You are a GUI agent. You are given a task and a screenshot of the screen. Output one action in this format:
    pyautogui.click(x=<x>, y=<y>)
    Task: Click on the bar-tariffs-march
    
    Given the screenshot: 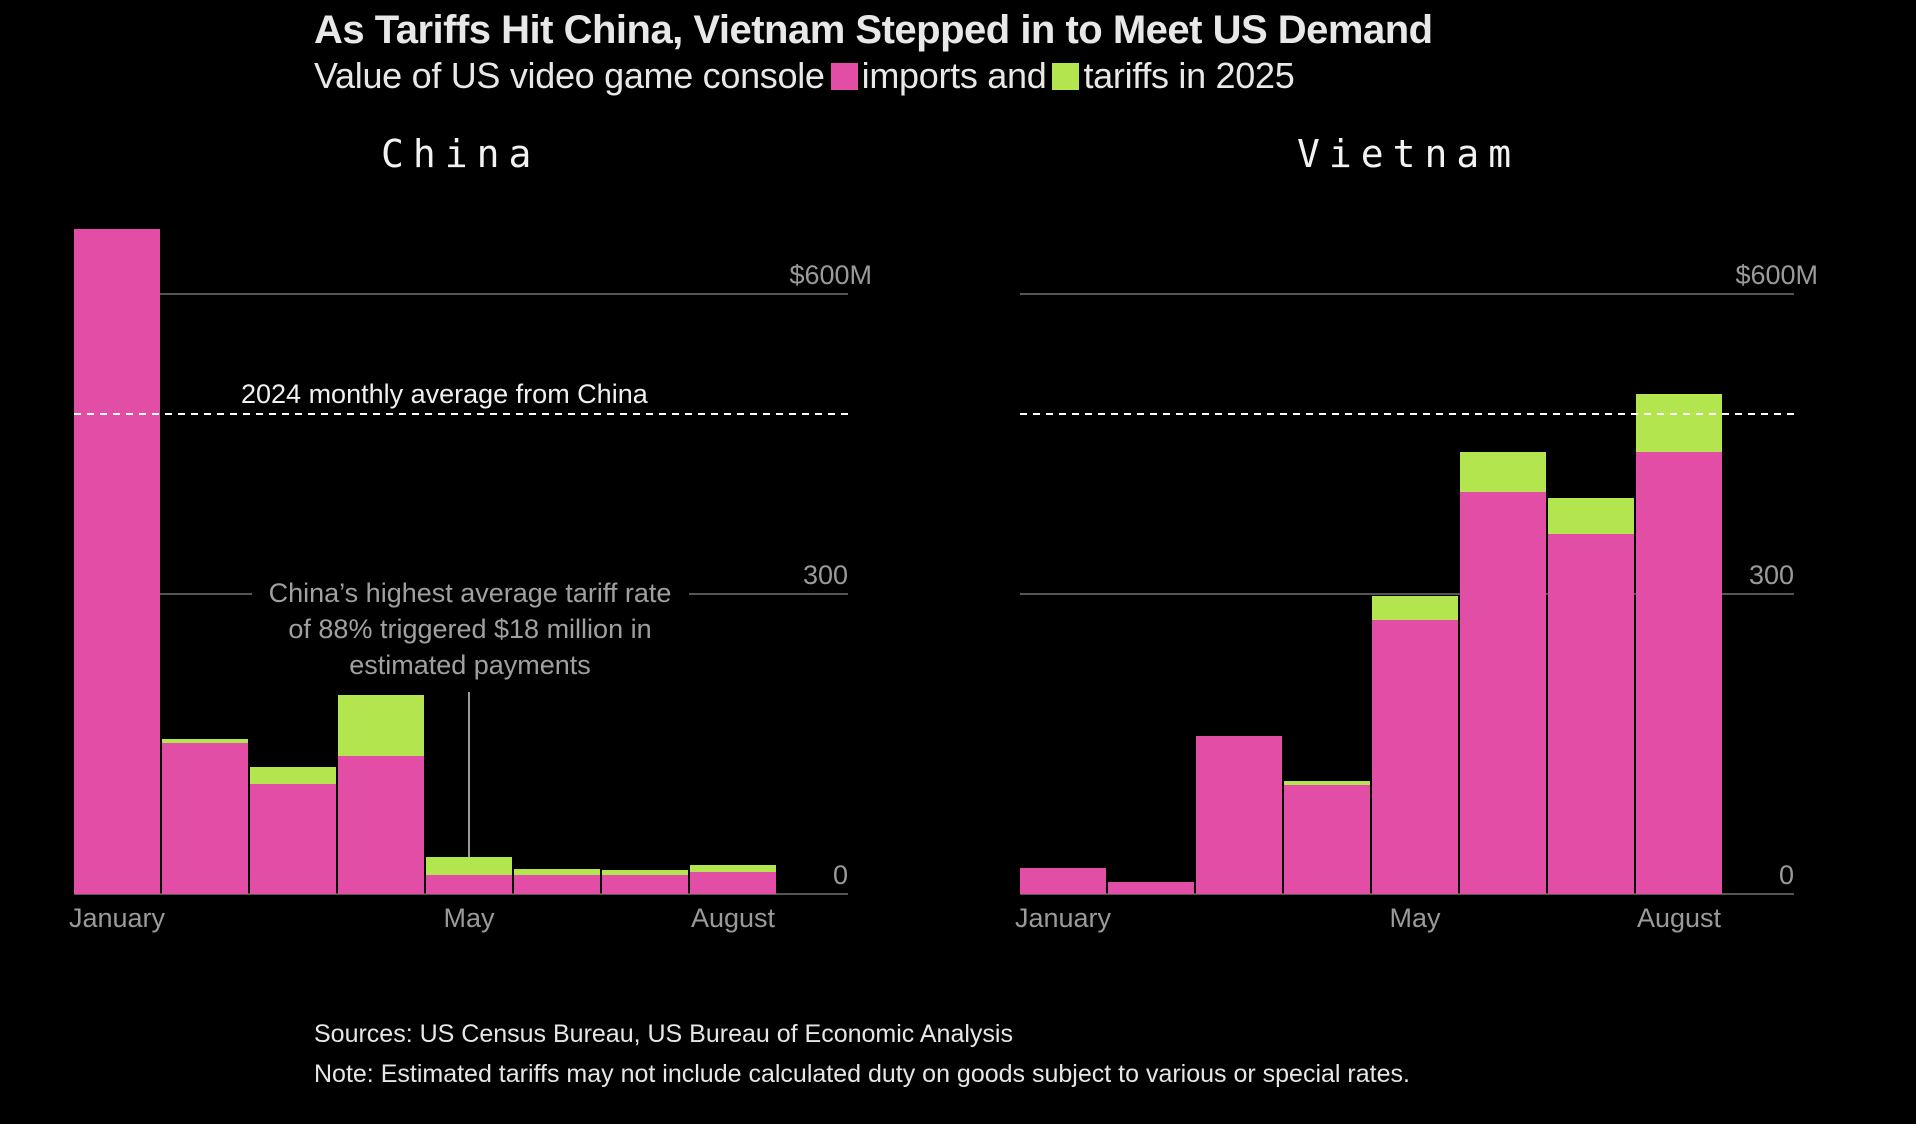 What is the action you would take?
    pyautogui.click(x=293, y=775)
    